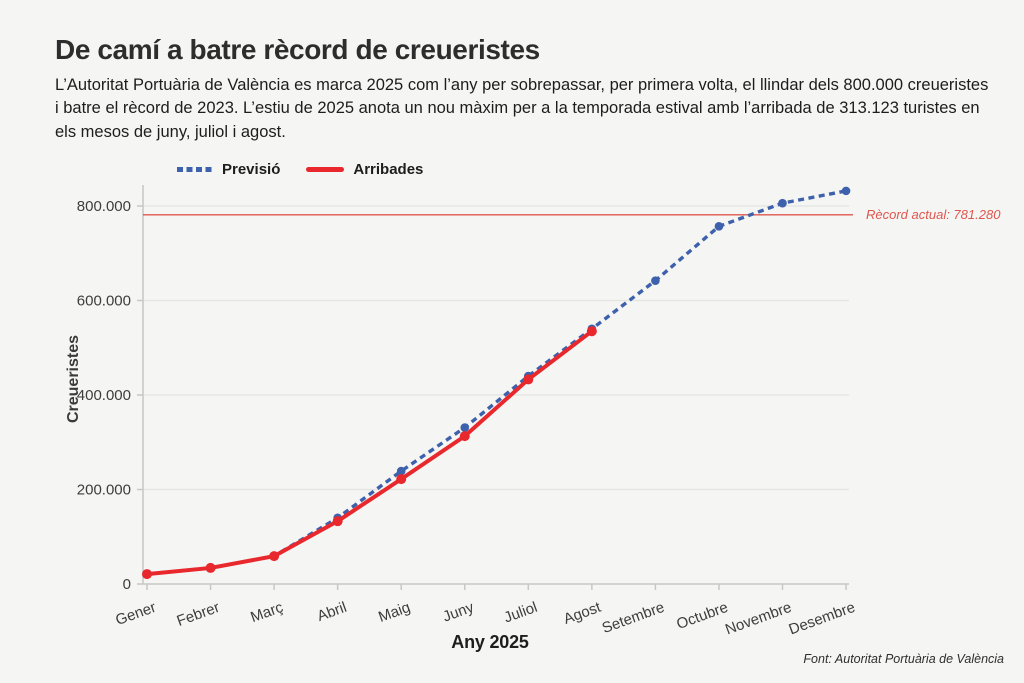 The image size is (1024, 683). What do you see at coordinates (198, 614) in the screenshot?
I see `x-tick-label: Febrer` at bounding box center [198, 614].